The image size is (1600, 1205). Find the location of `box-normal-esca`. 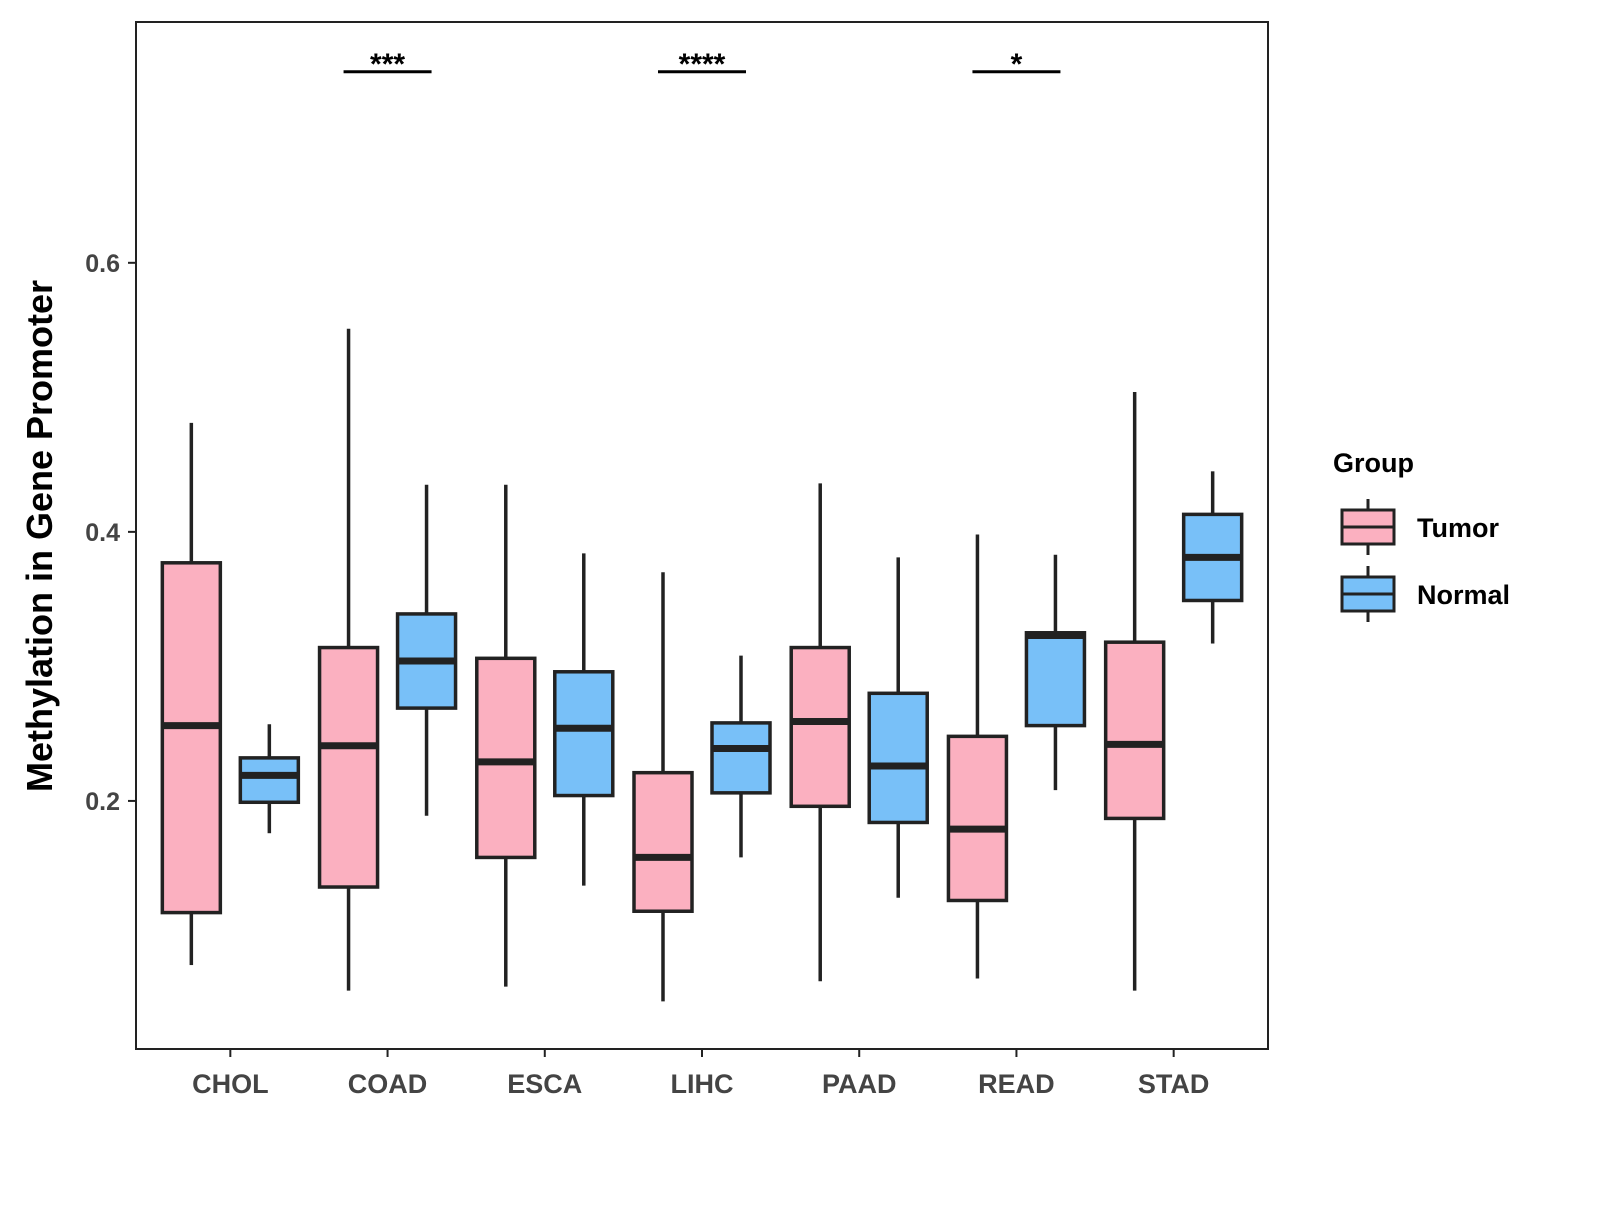

box-normal-esca is located at coordinates (584, 719).